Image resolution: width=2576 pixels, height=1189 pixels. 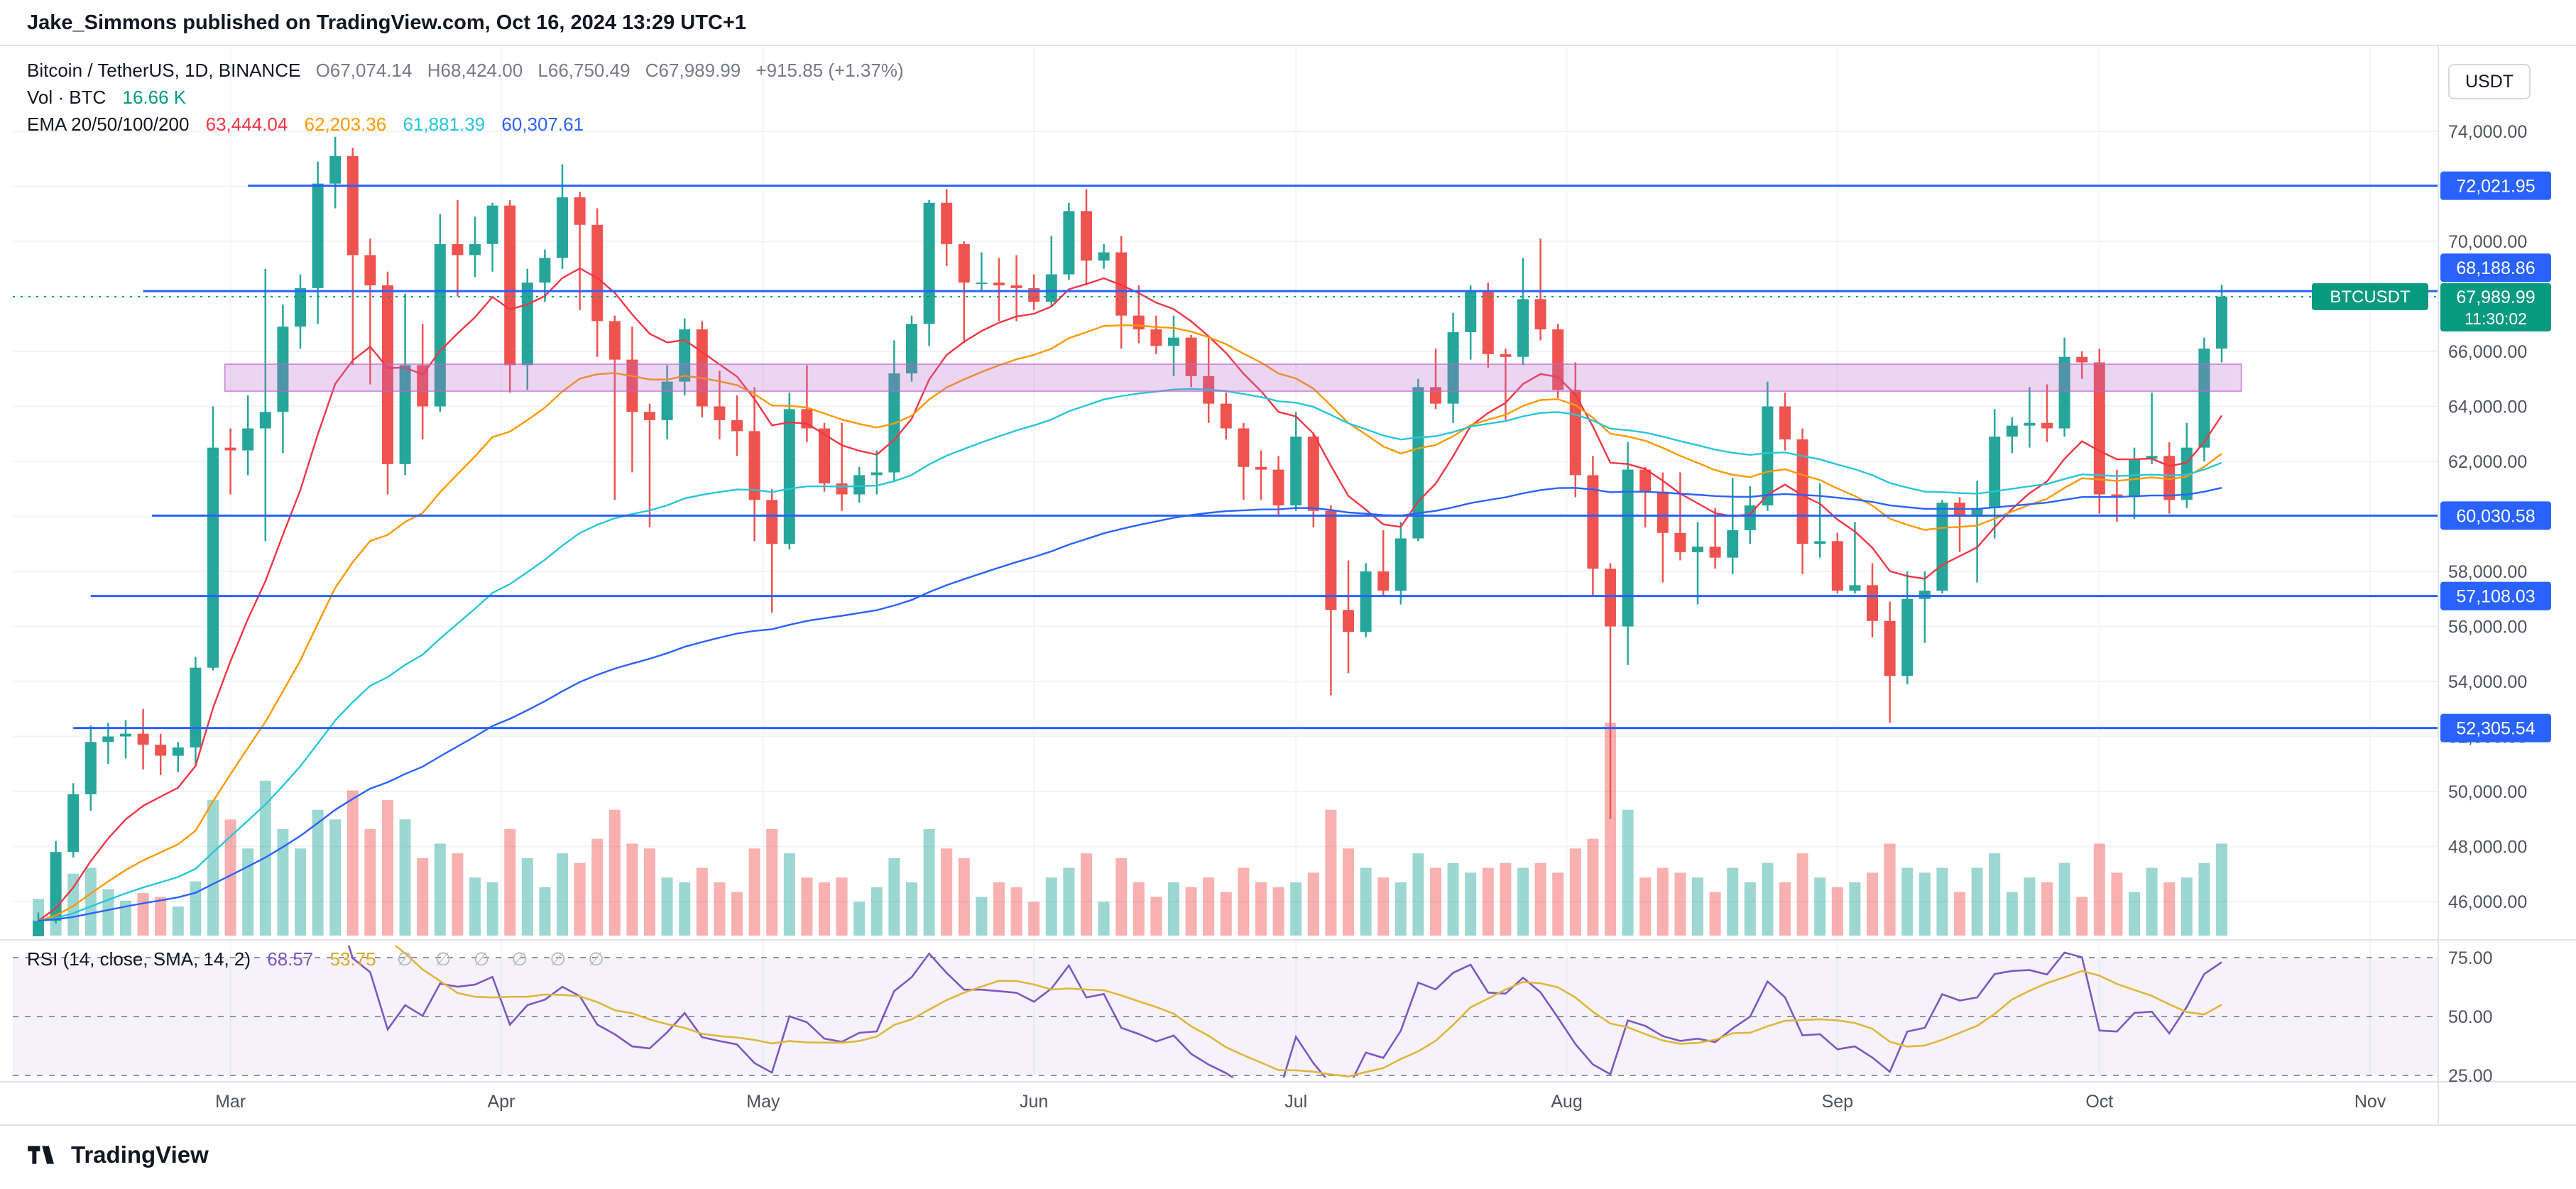 What do you see at coordinates (2487, 462) in the screenshot?
I see `price-tick-label: 62,000.00` at bounding box center [2487, 462].